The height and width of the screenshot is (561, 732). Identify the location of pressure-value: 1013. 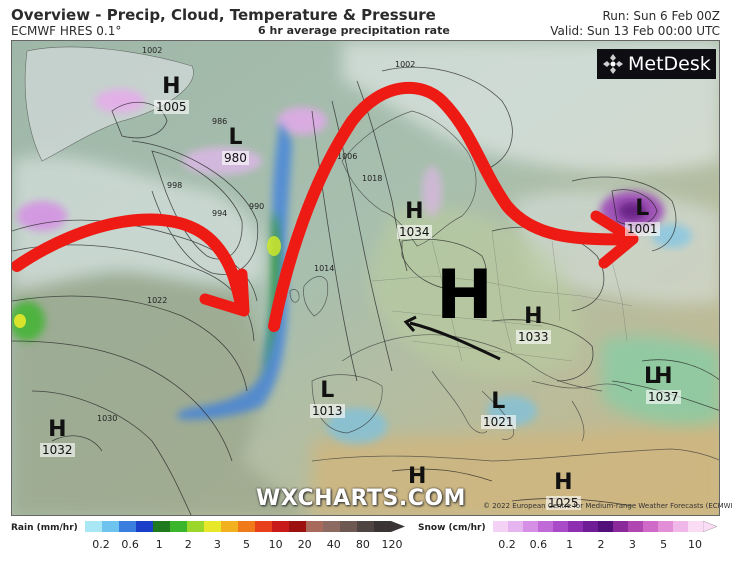
(327, 411).